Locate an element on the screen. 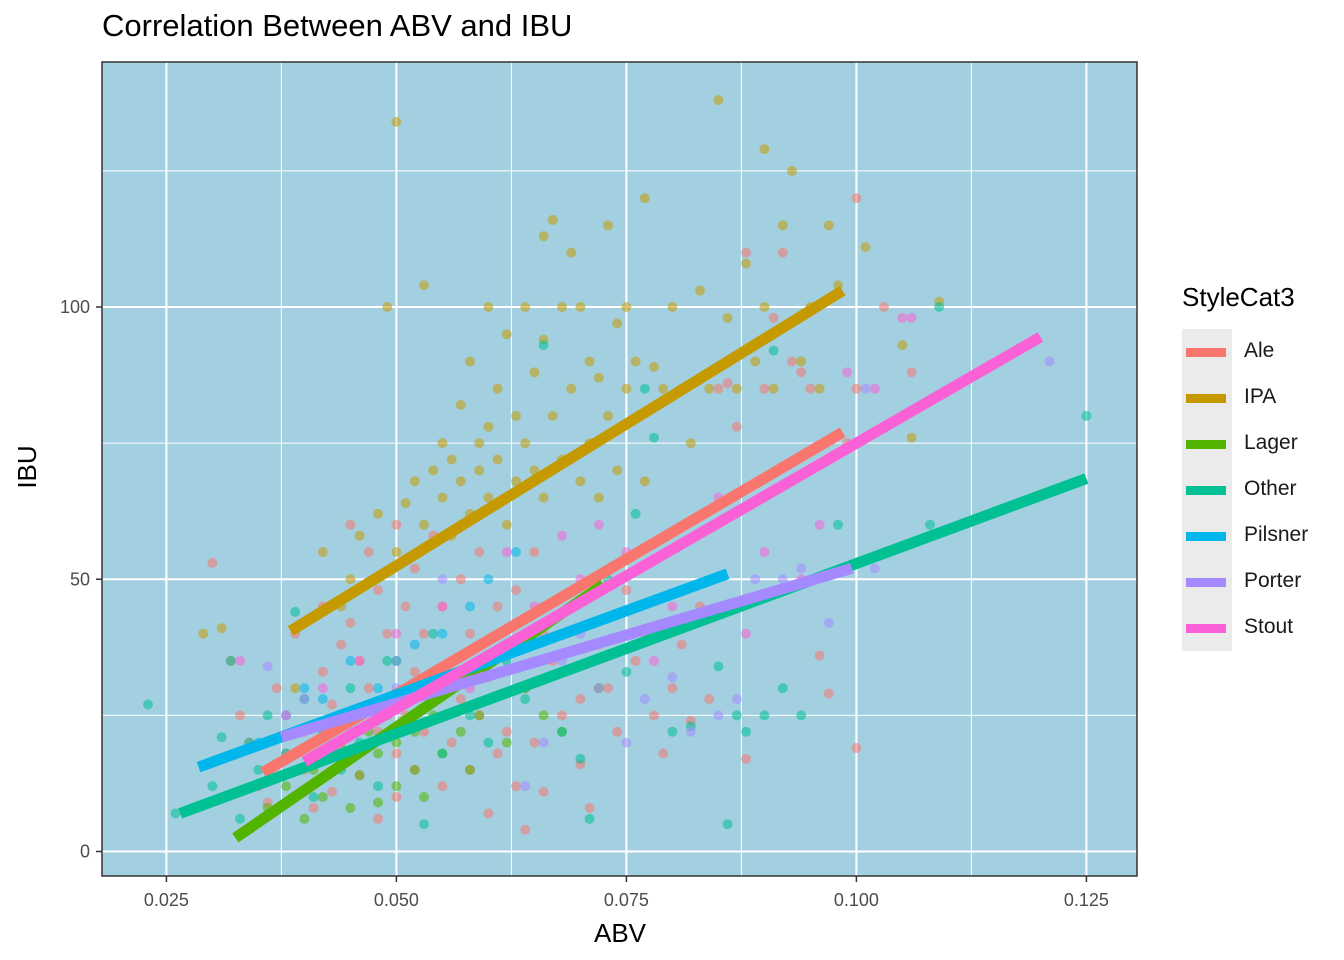  legend-label: Ale is located at coordinates (1259, 350).